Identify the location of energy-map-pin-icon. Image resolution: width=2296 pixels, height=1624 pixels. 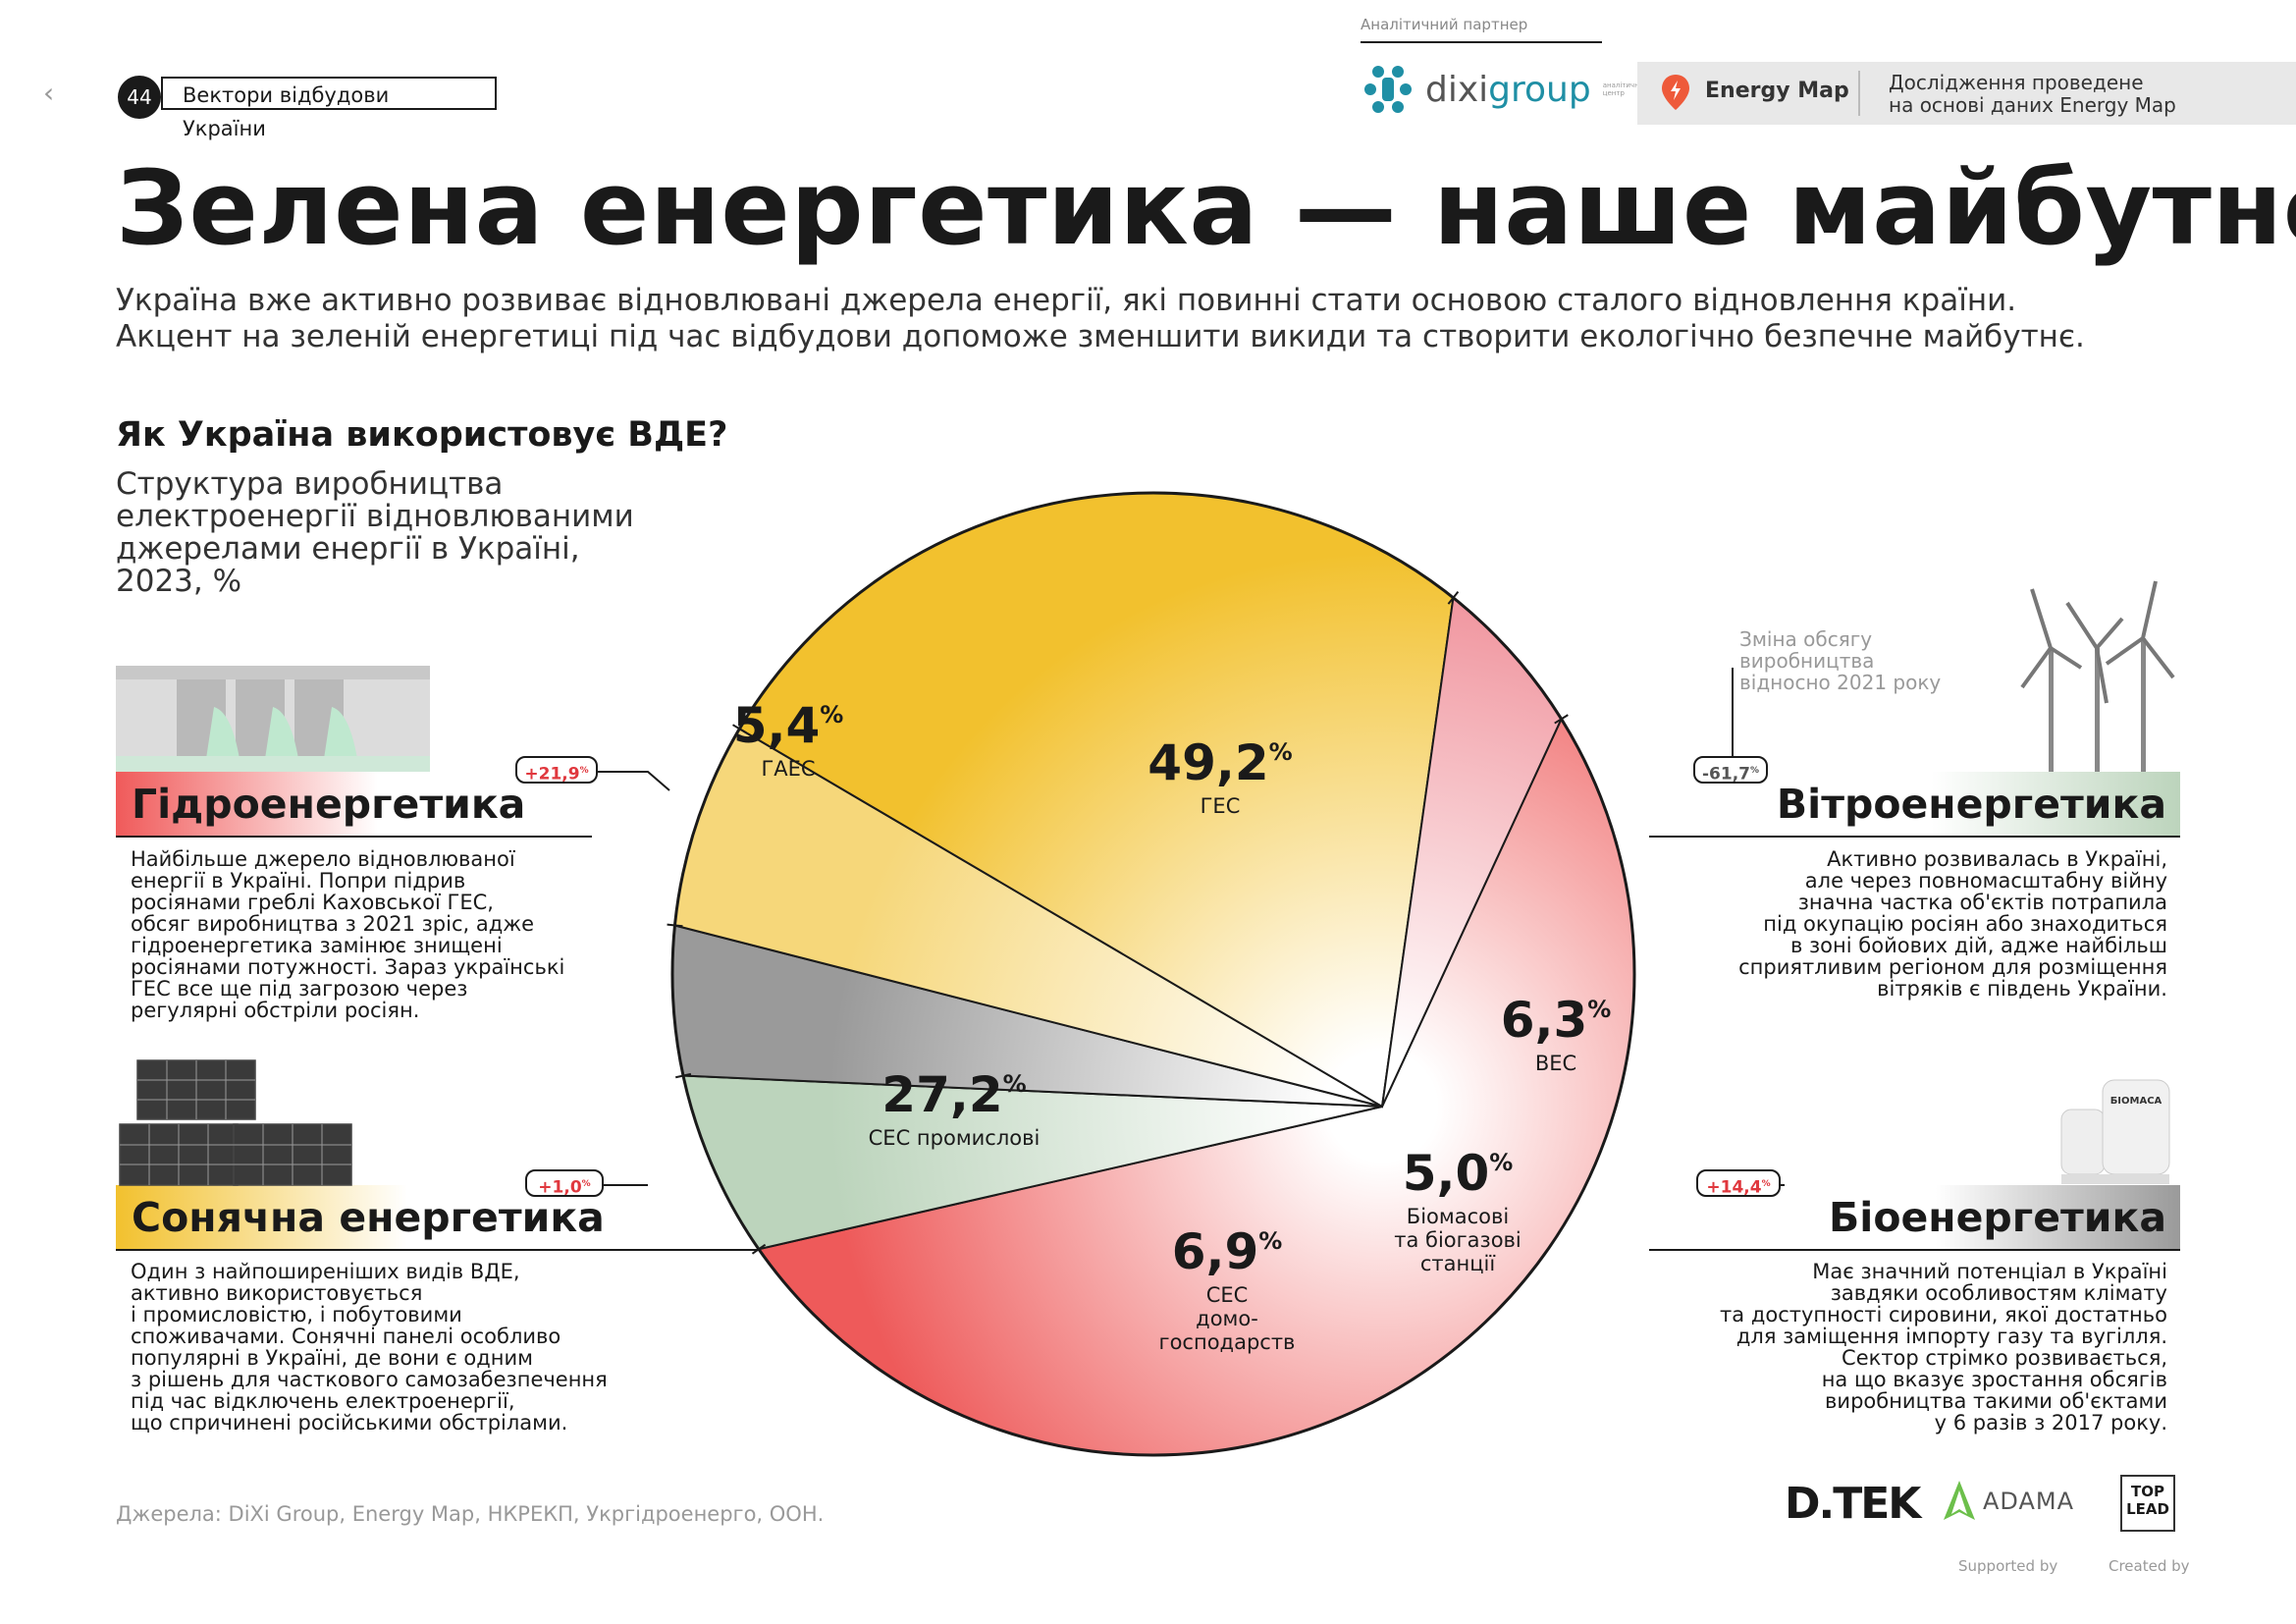
(1675, 92).